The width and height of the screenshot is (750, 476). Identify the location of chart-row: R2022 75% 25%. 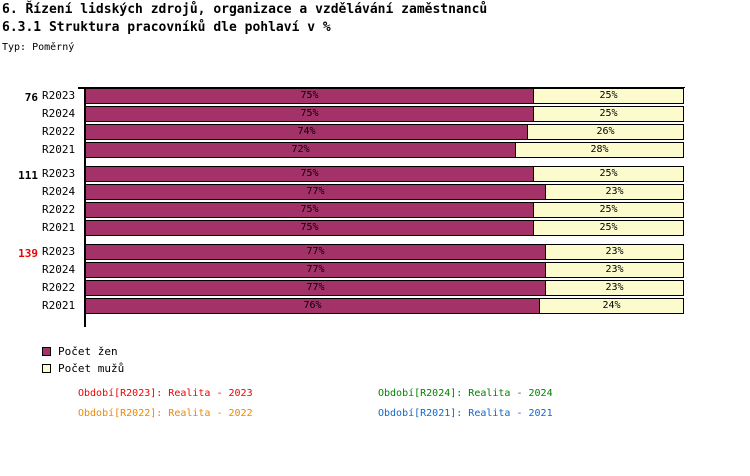
(375, 210).